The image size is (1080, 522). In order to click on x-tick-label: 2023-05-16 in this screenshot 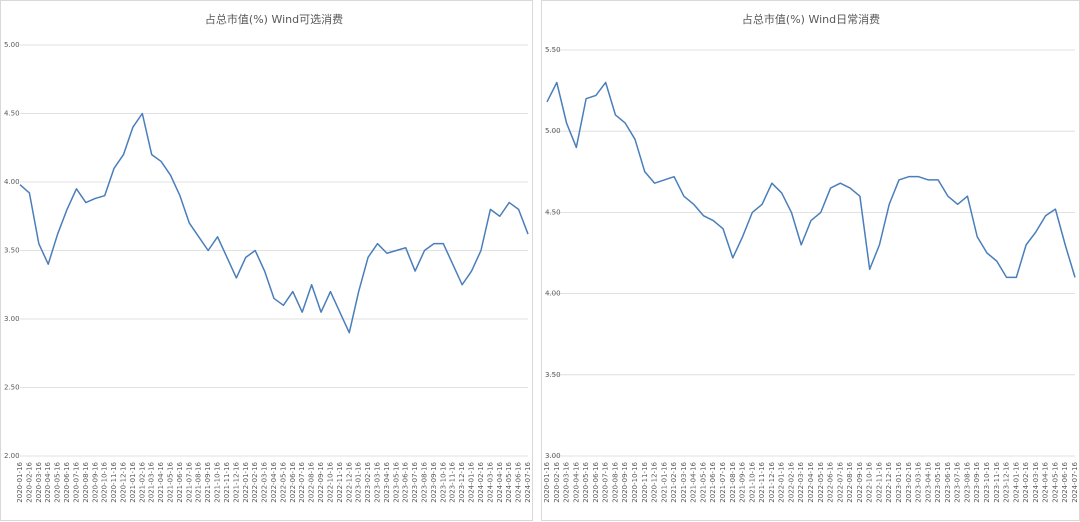, I will do `click(396, 481)`.